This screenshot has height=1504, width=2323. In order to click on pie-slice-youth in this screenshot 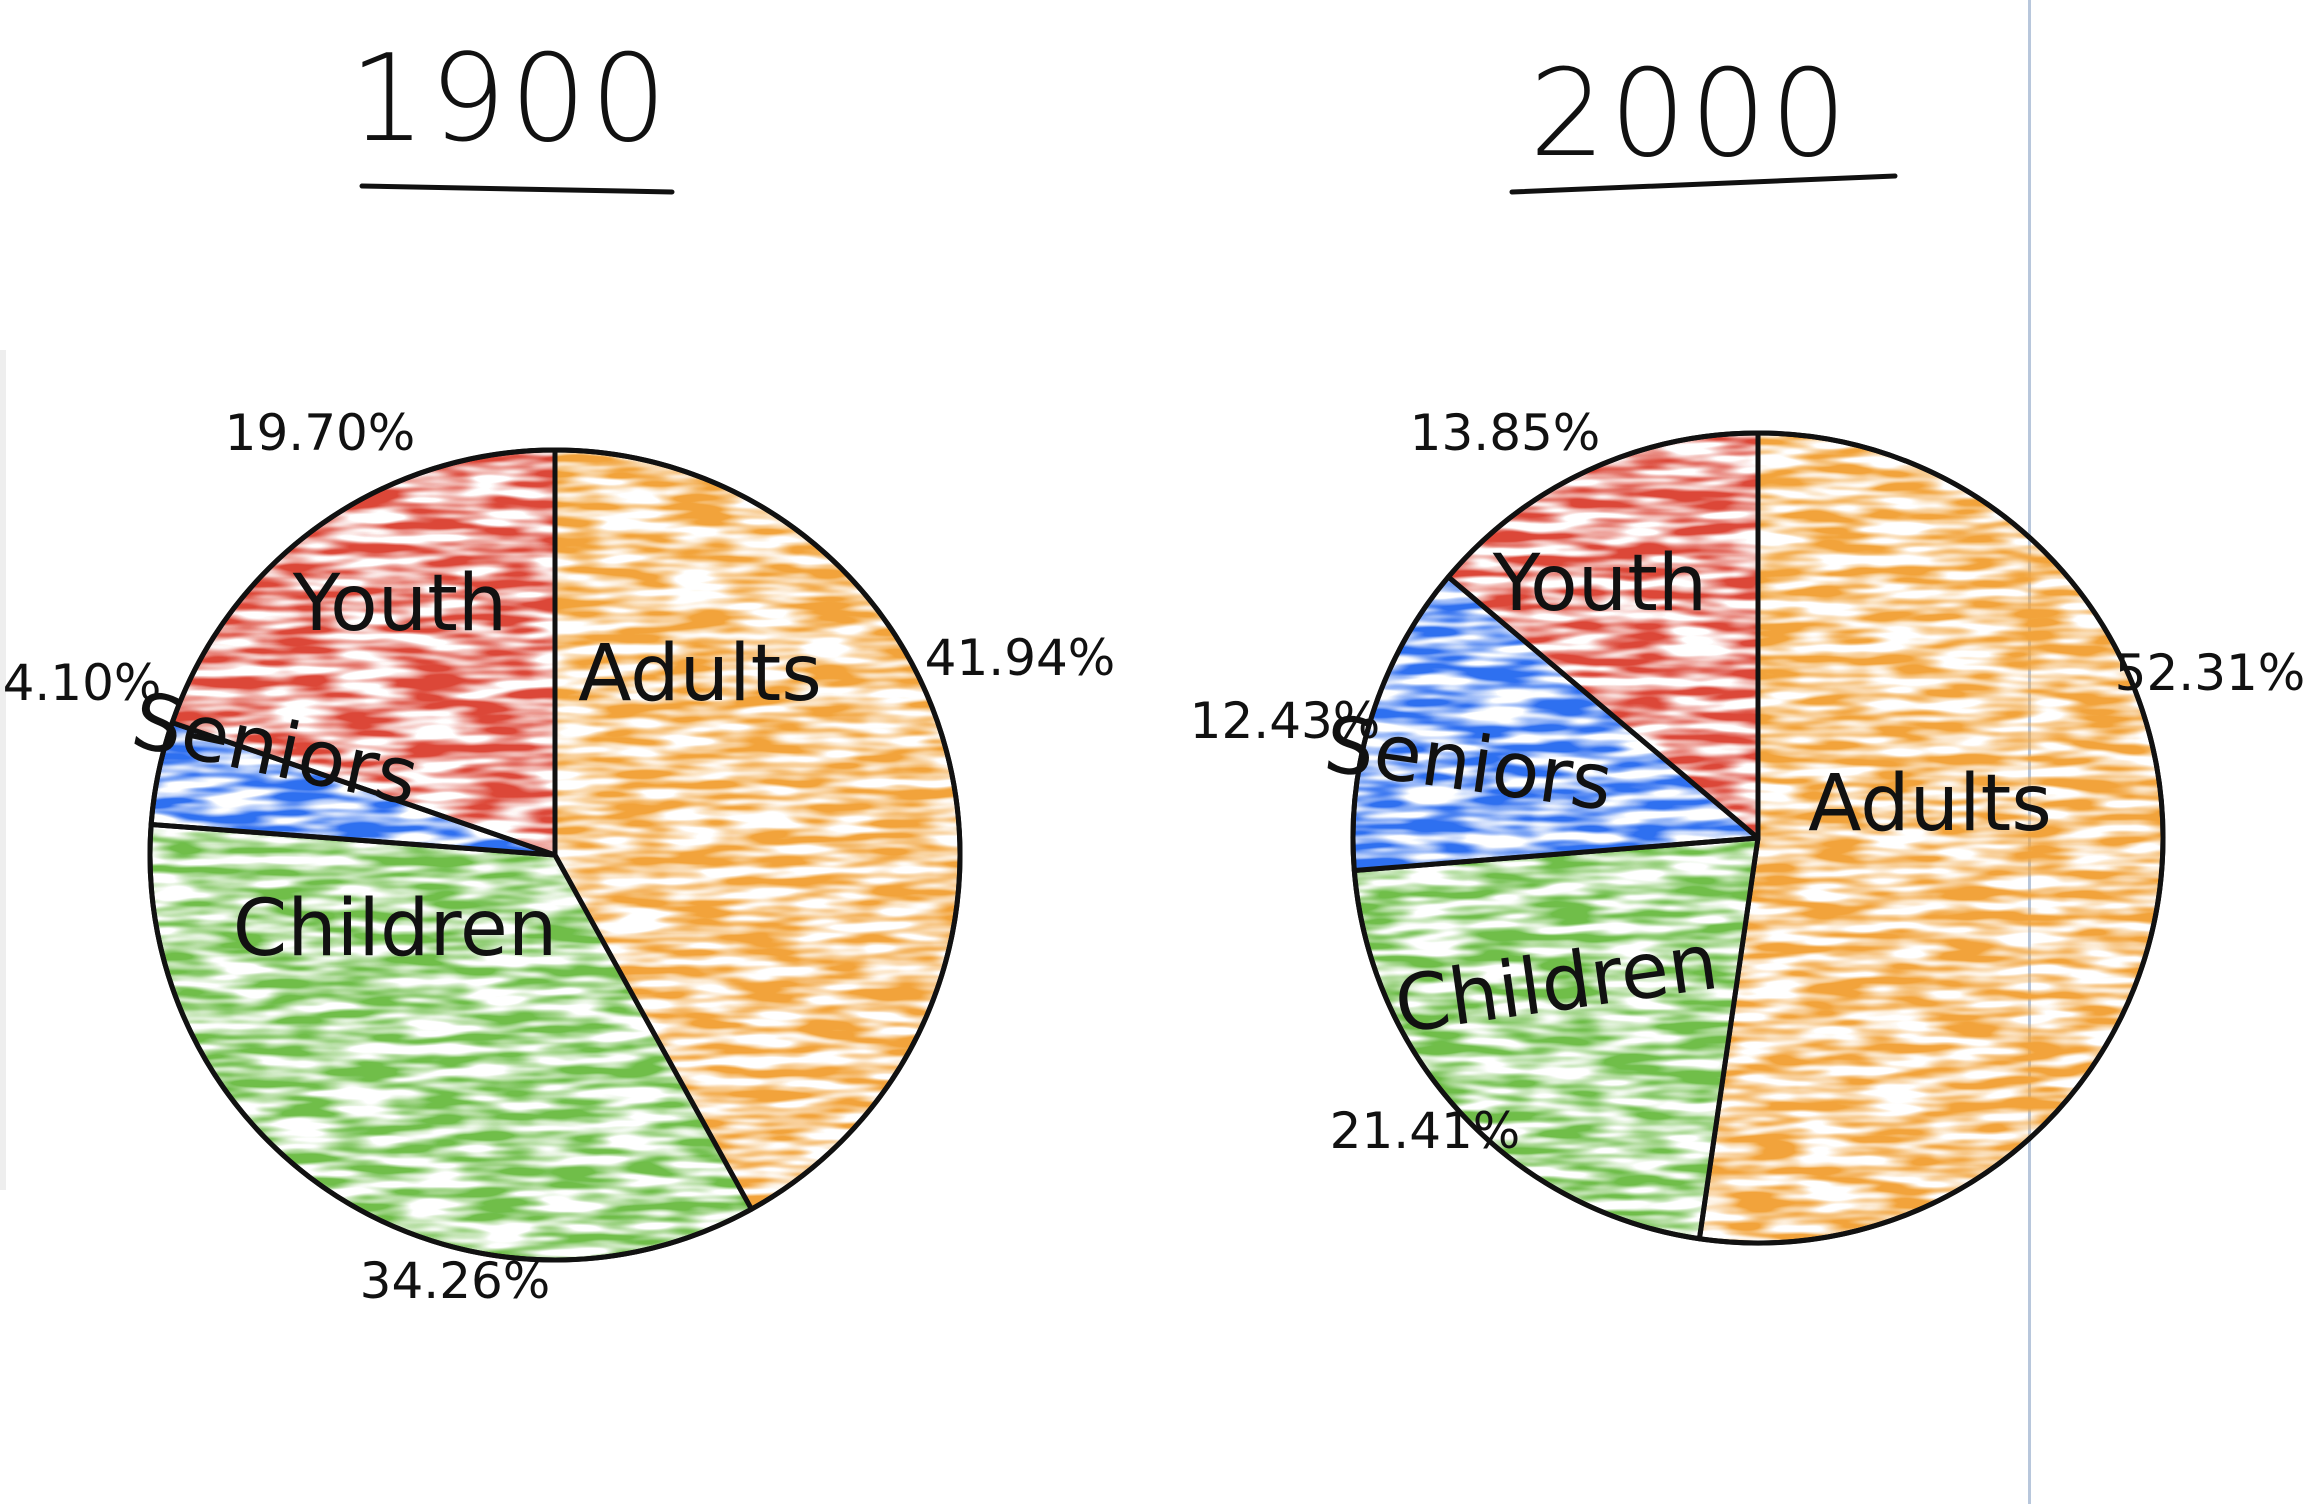, I will do `click(1603, 635)`.